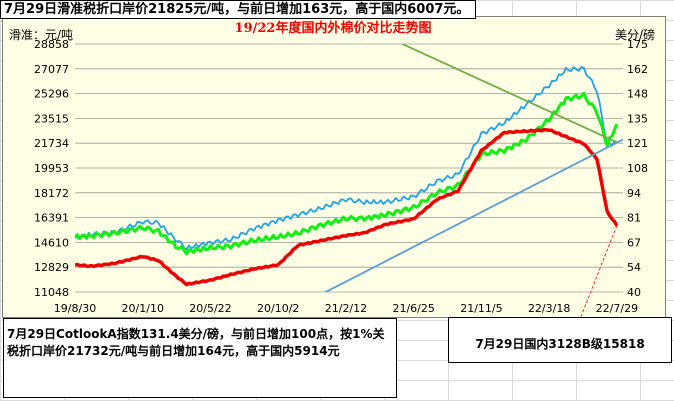  I want to click on y-tick-label: 16391, so click(51, 218).